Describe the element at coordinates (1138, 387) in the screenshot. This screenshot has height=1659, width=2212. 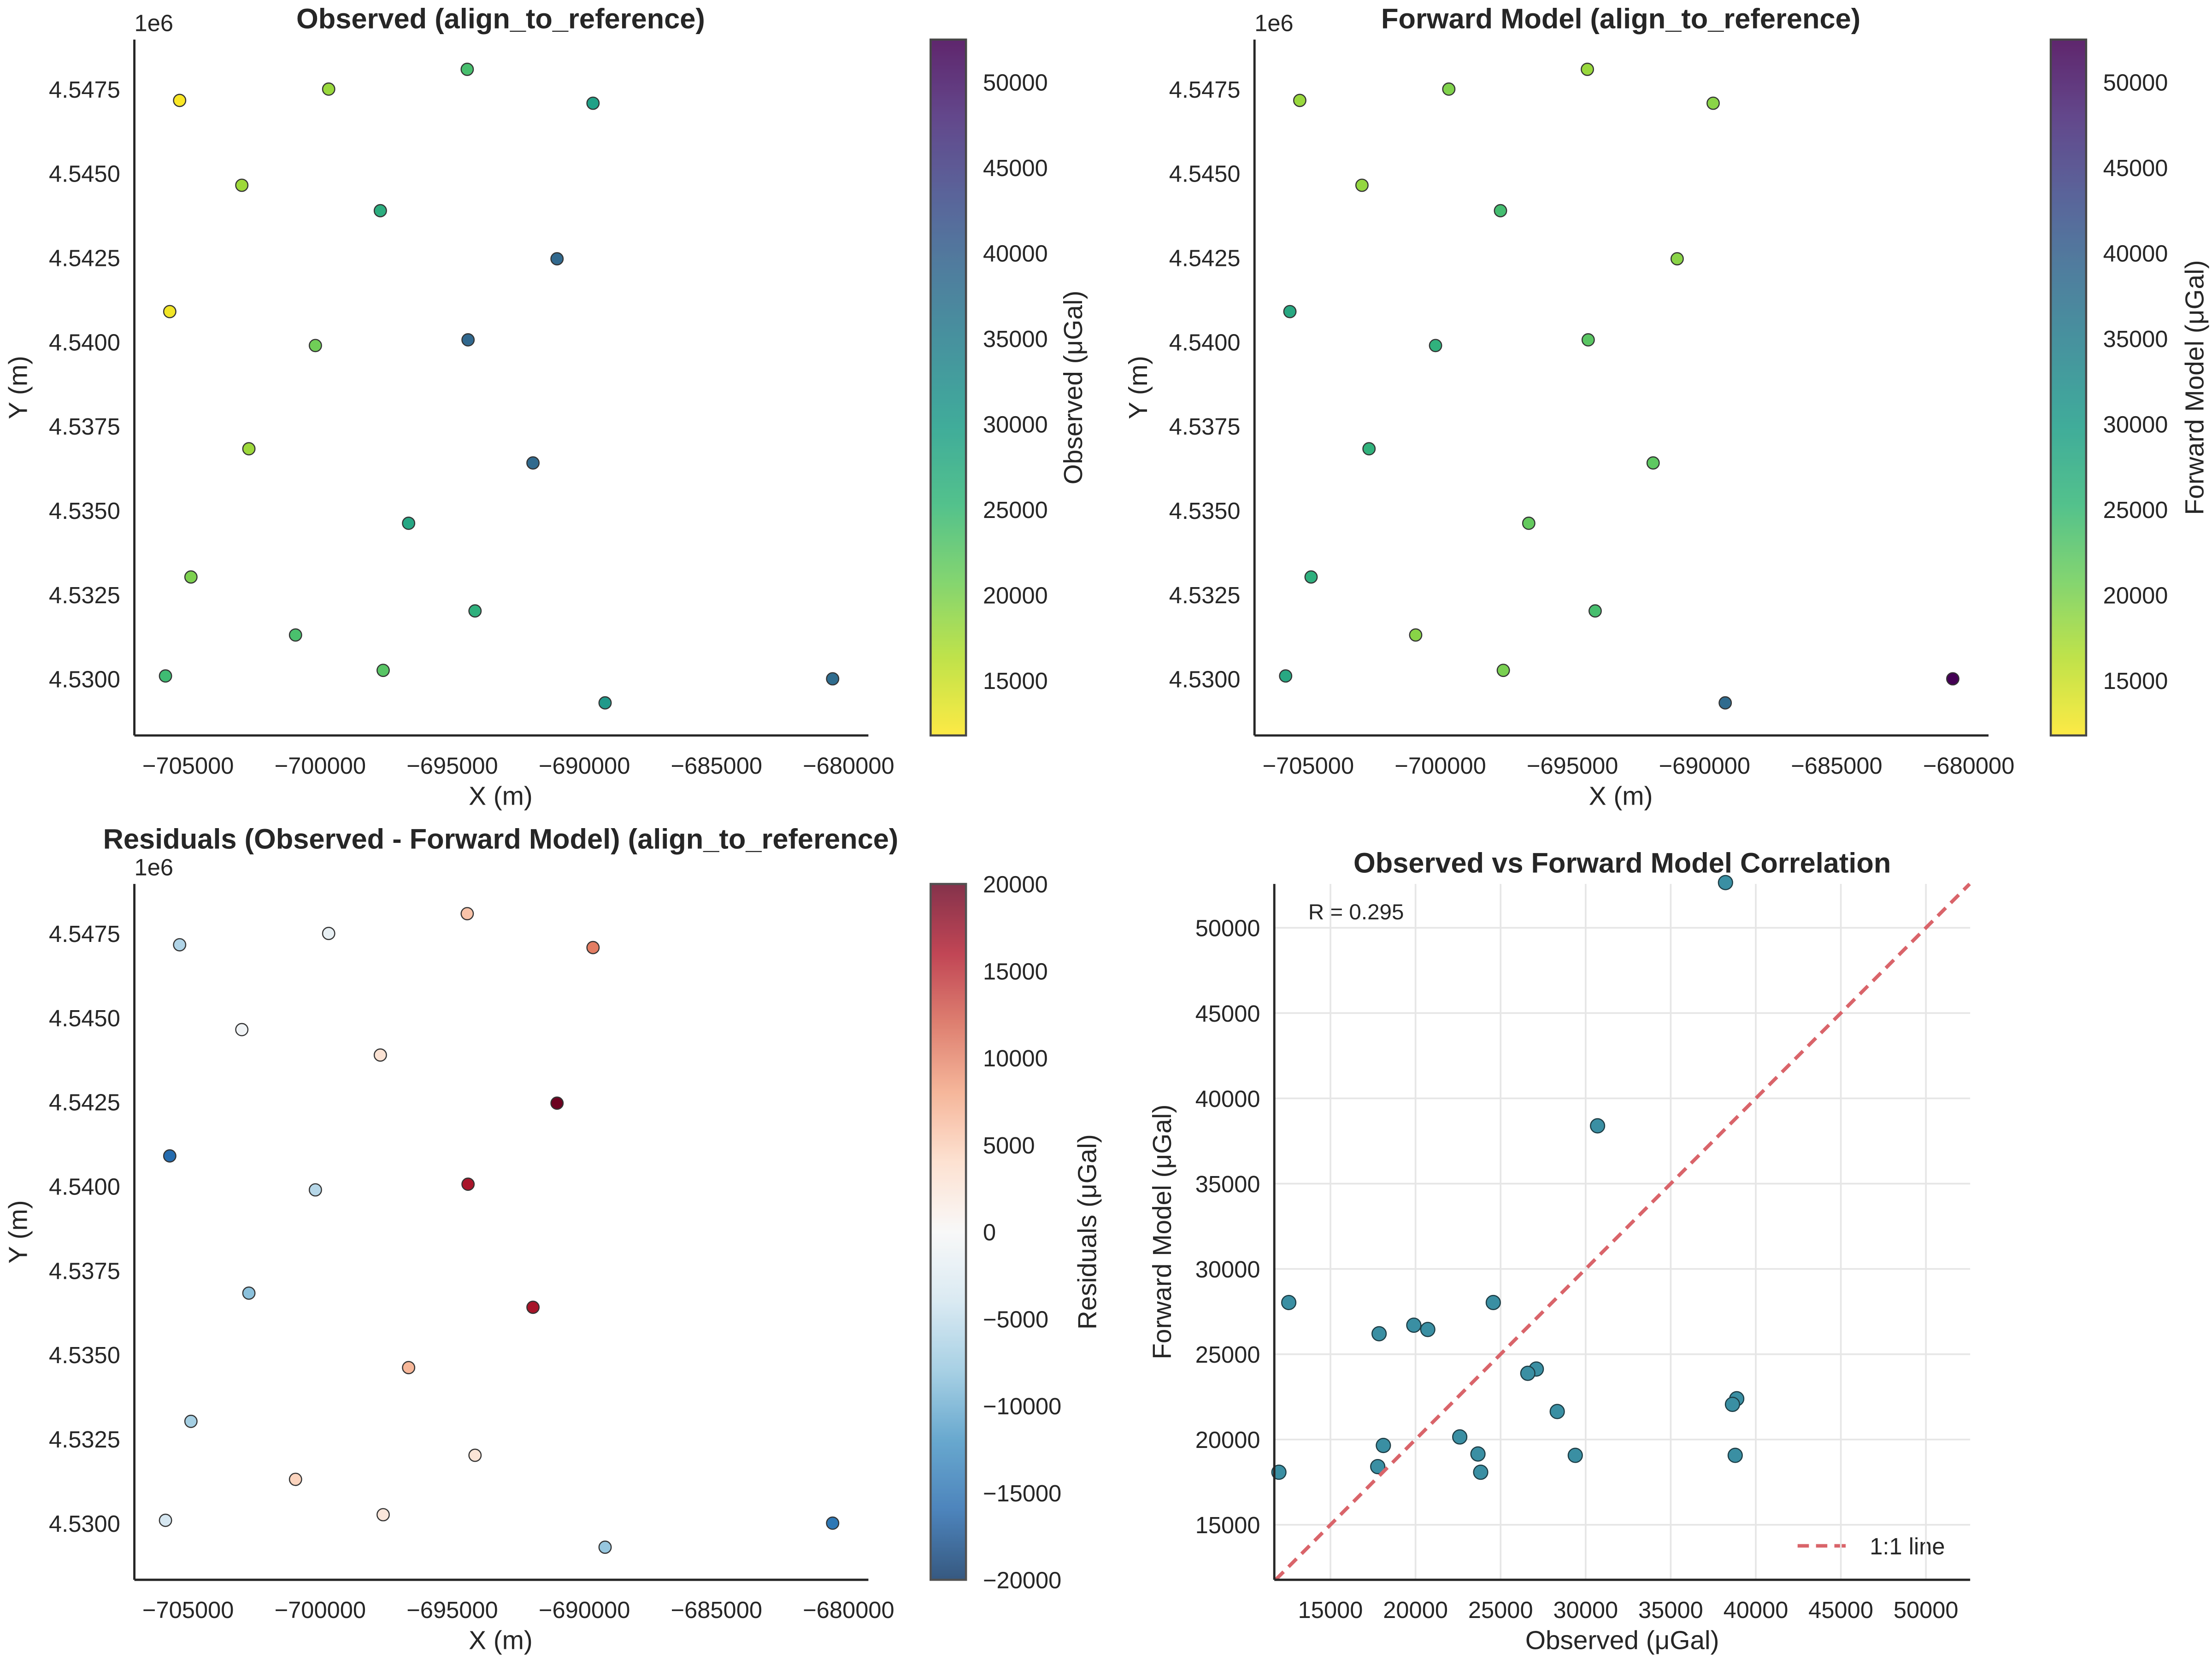
I see `ylabel-forward: Y (m)` at that location.